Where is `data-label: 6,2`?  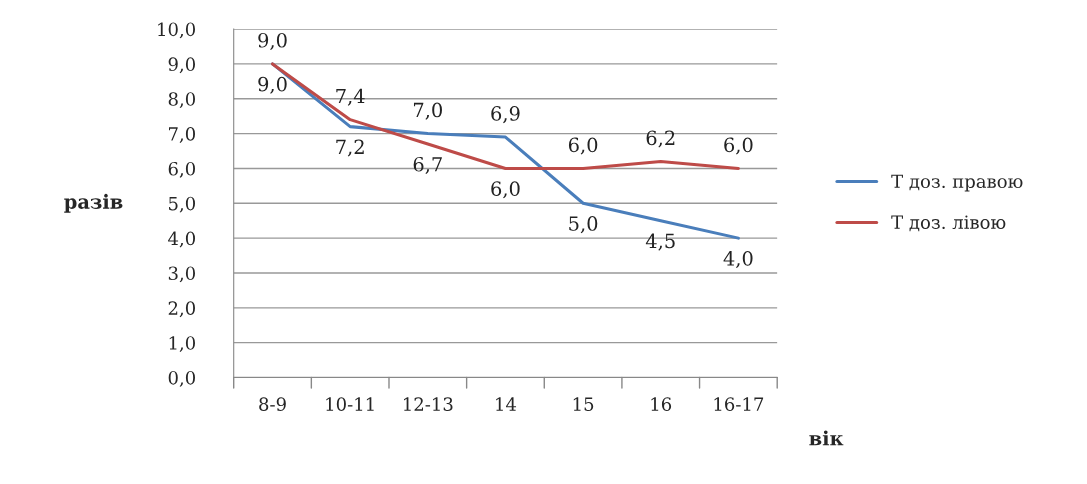 data-label: 6,2 is located at coordinates (660, 139).